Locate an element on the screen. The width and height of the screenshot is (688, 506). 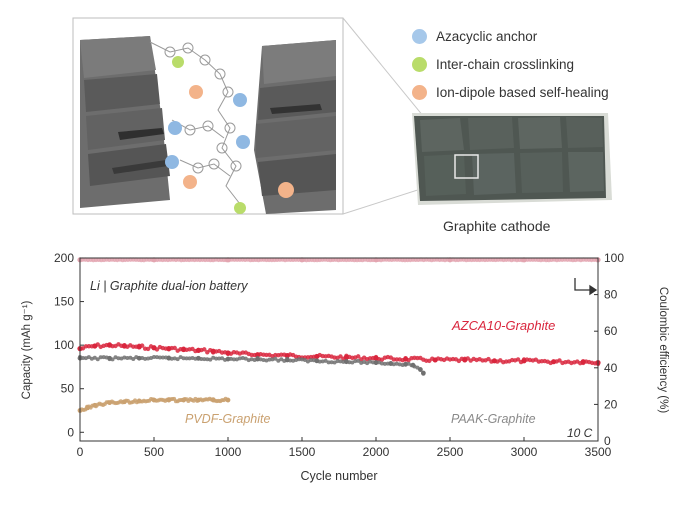
legend-label: Ion-dipole based self-healing is located at coordinates (522, 92).